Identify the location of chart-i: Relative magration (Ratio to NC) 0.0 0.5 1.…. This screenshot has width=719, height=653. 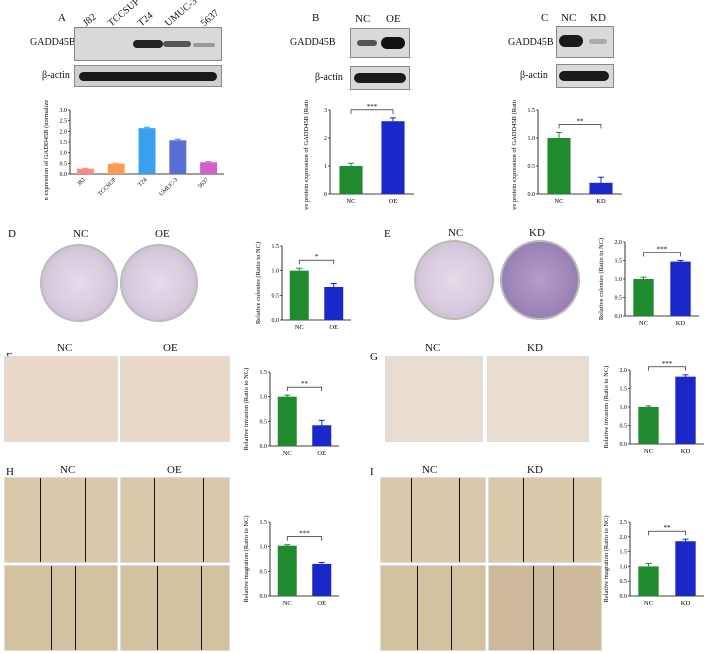
(653, 561).